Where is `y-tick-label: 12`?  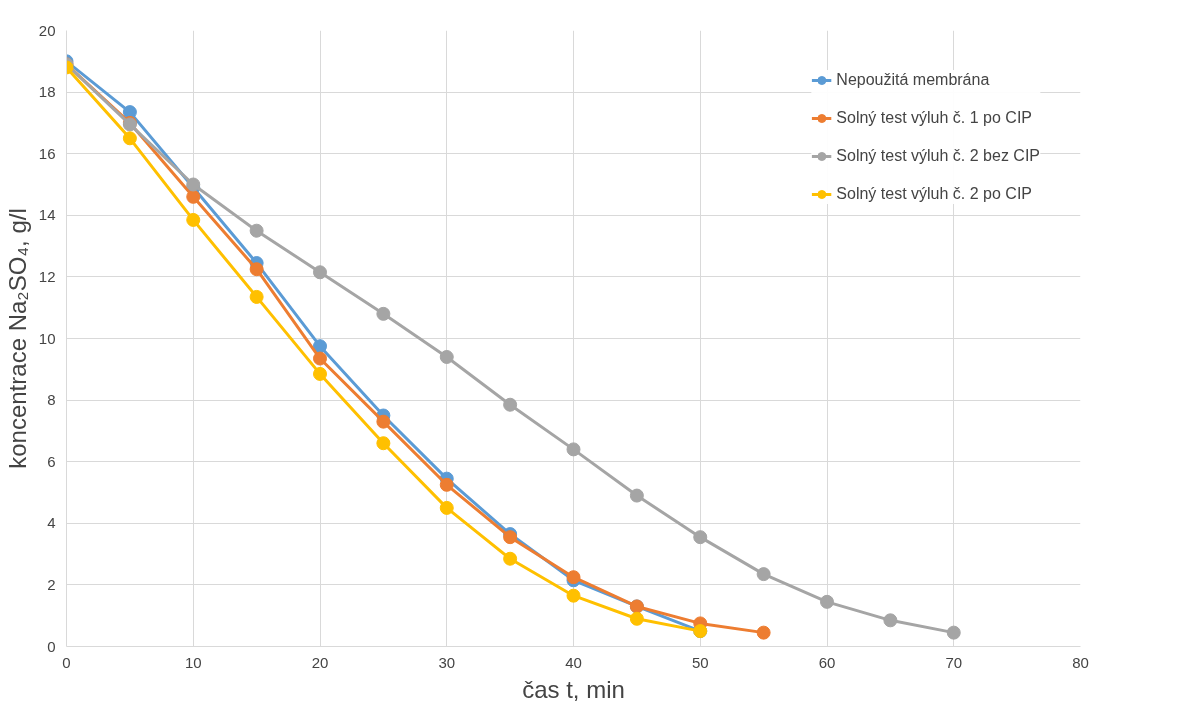 y-tick-label: 12 is located at coordinates (47, 276).